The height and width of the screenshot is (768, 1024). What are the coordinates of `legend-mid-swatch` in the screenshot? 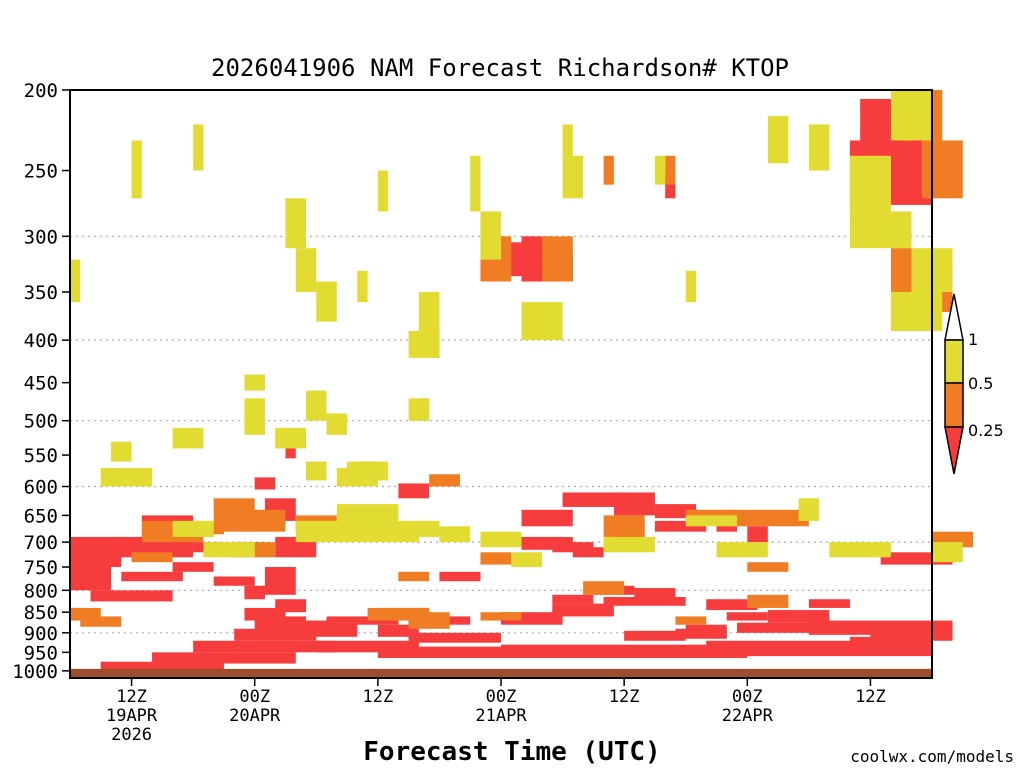 It's located at (954, 405).